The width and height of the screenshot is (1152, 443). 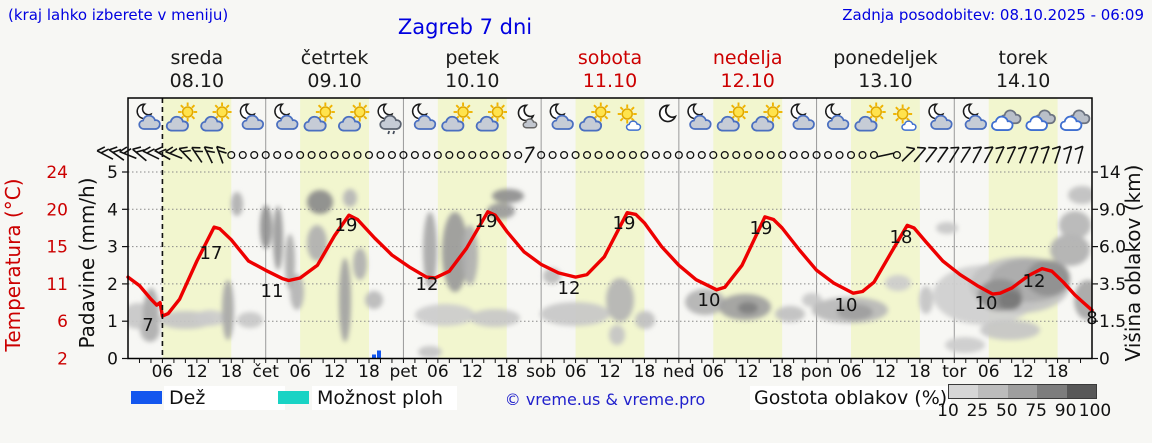 What do you see at coordinates (57, 210) in the screenshot?
I see `temp-tick-label: 20` at bounding box center [57, 210].